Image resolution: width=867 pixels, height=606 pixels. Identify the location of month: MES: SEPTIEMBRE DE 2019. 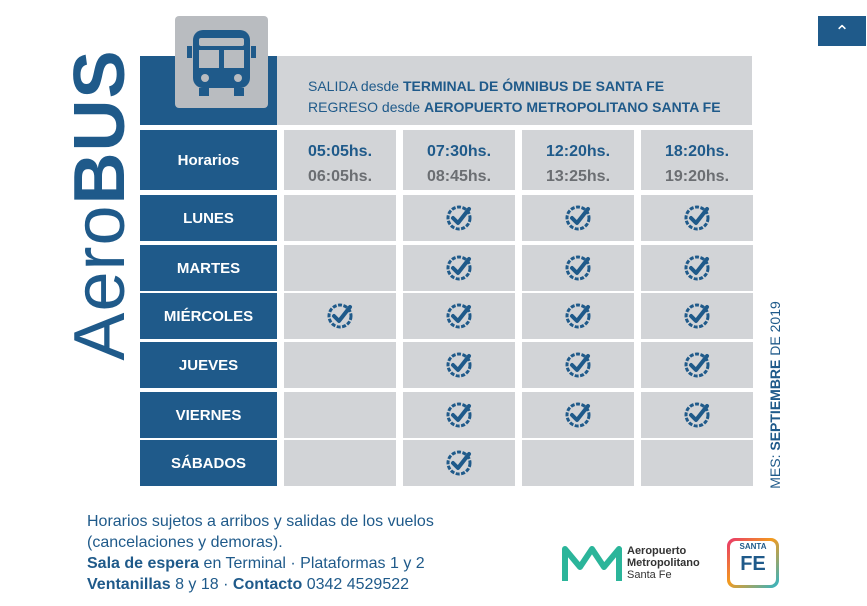
(775, 395).